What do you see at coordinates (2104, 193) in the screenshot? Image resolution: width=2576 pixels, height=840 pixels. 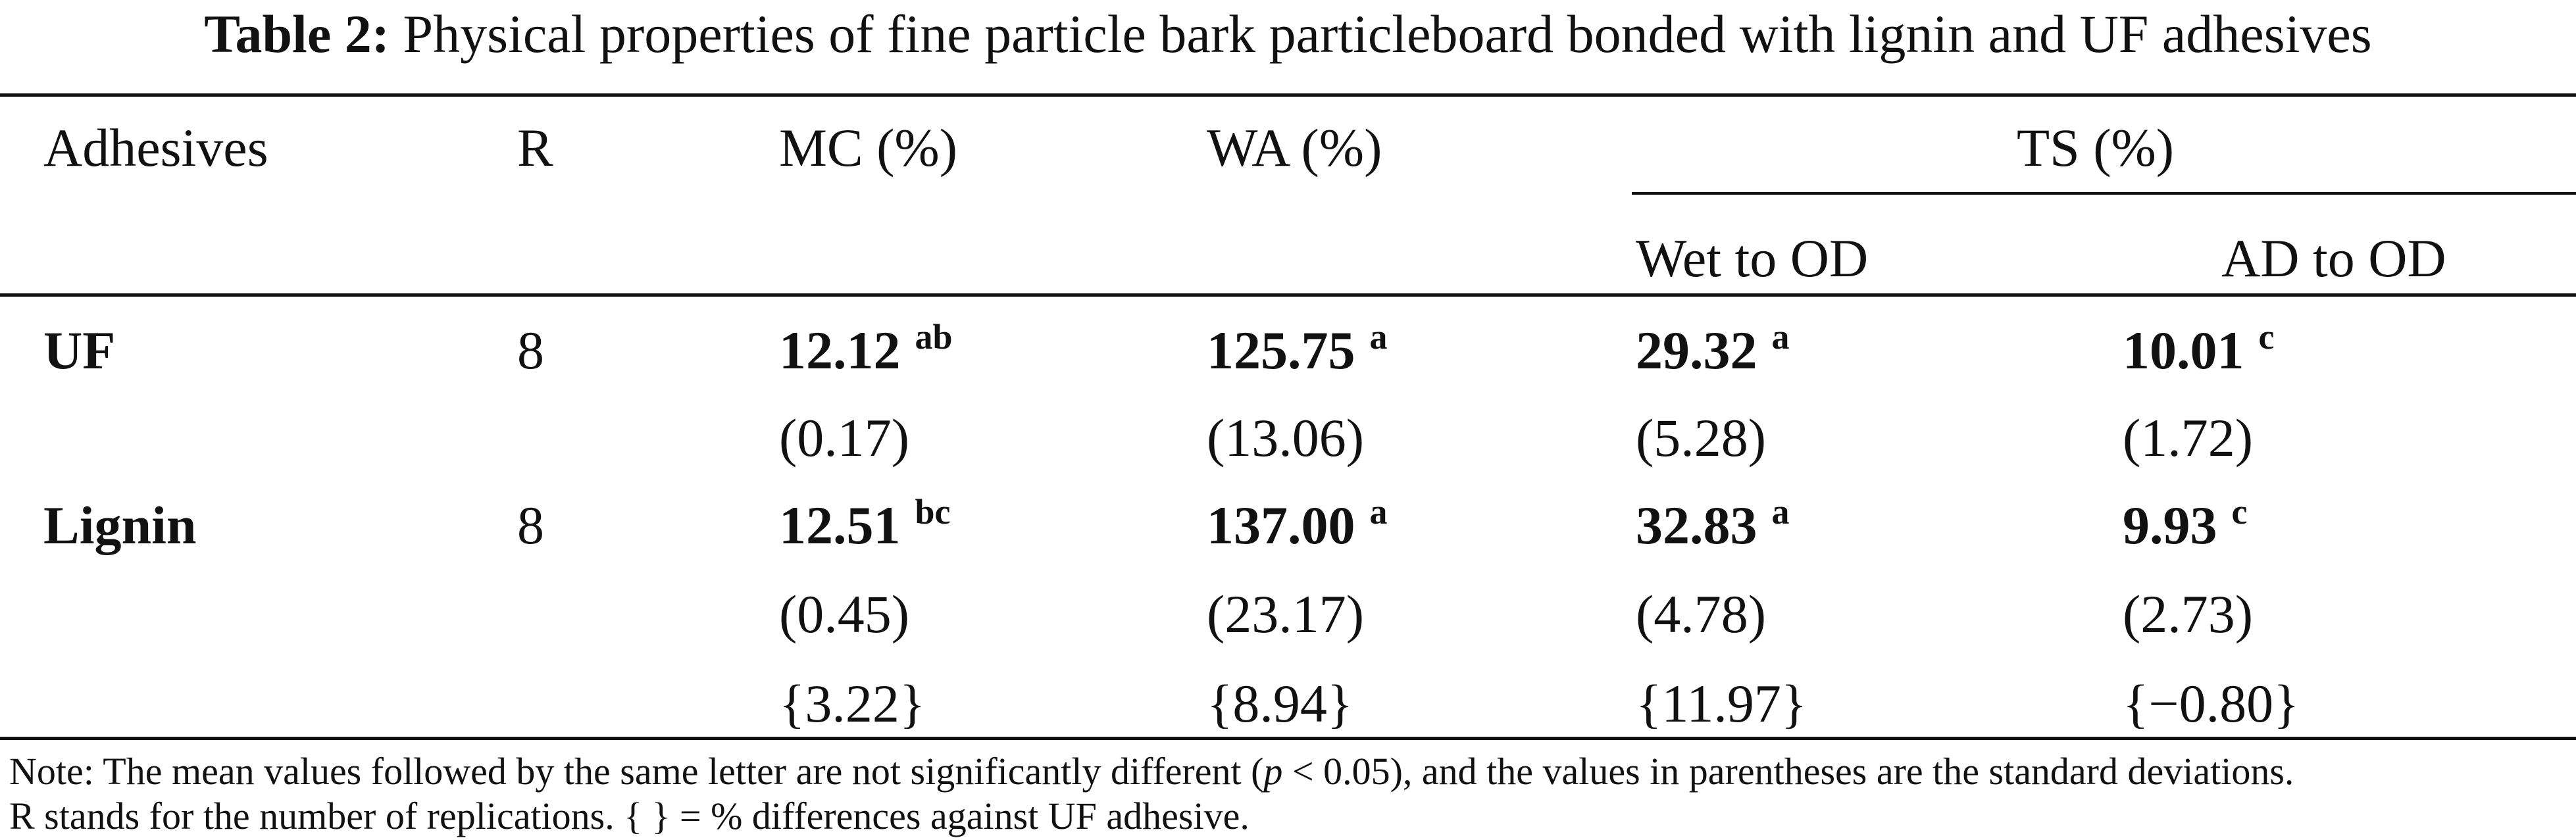 I see `ts-group-rule` at bounding box center [2104, 193].